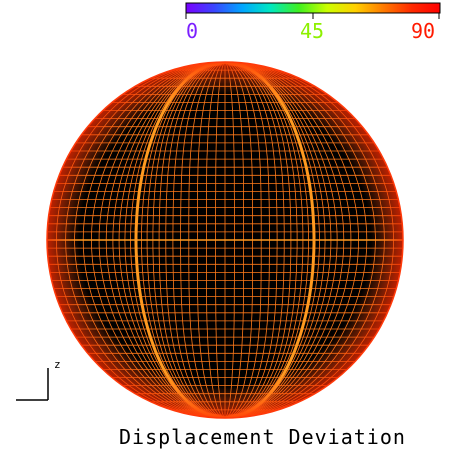  What do you see at coordinates (57, 364) in the screenshot?
I see `axis-z-label: z` at bounding box center [57, 364].